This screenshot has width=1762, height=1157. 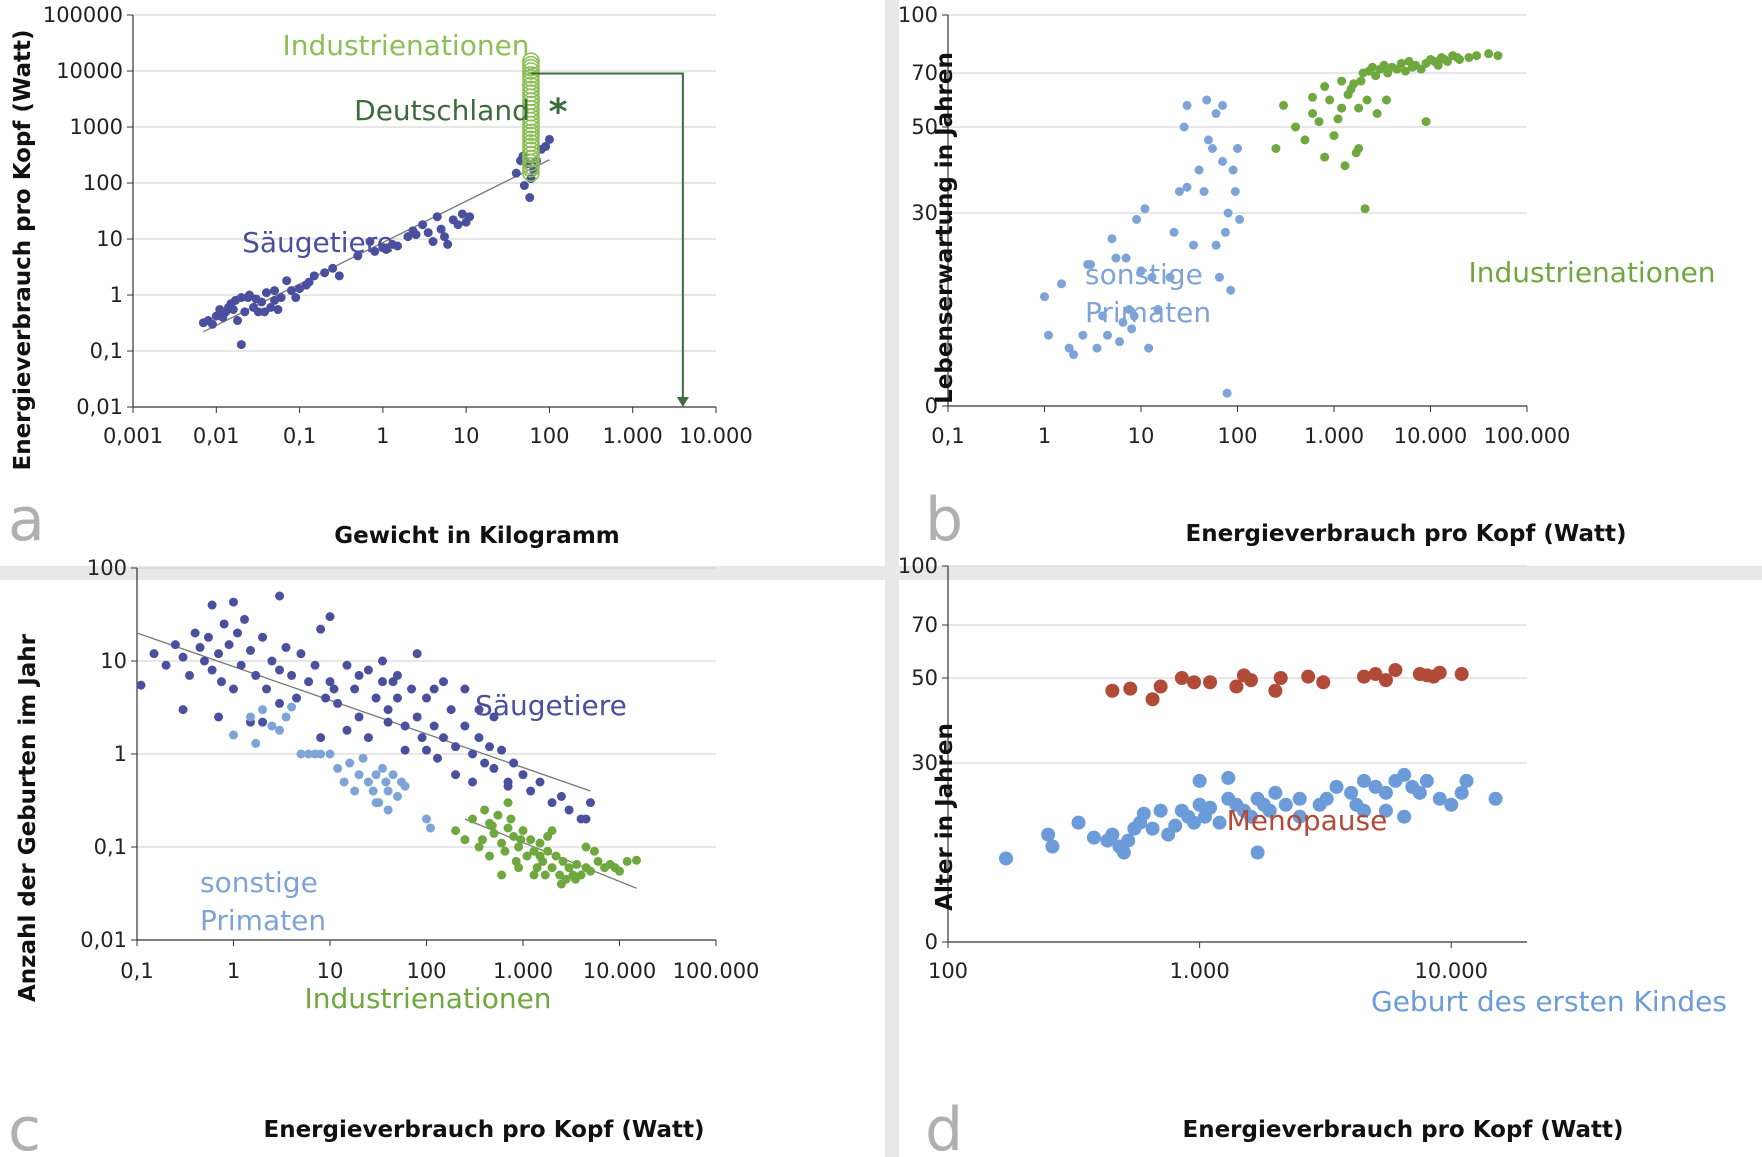 I want to click on y-tick-label: 10, so click(x=109, y=239).